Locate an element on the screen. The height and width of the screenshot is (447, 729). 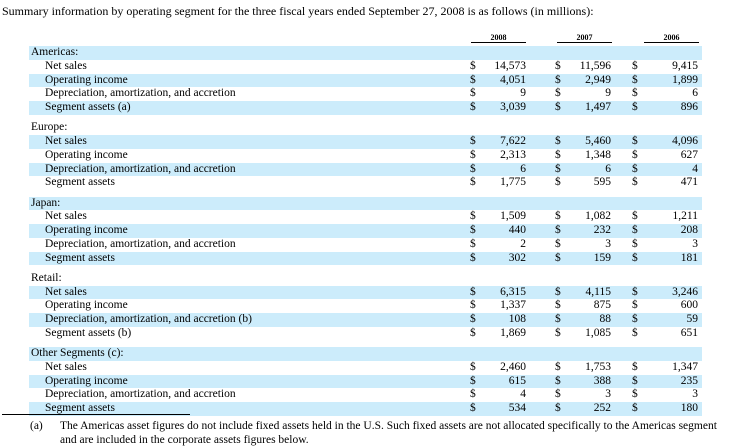
table-row: Segment assets (a) $3,039 $1,497 $896 is located at coordinates (365, 108).